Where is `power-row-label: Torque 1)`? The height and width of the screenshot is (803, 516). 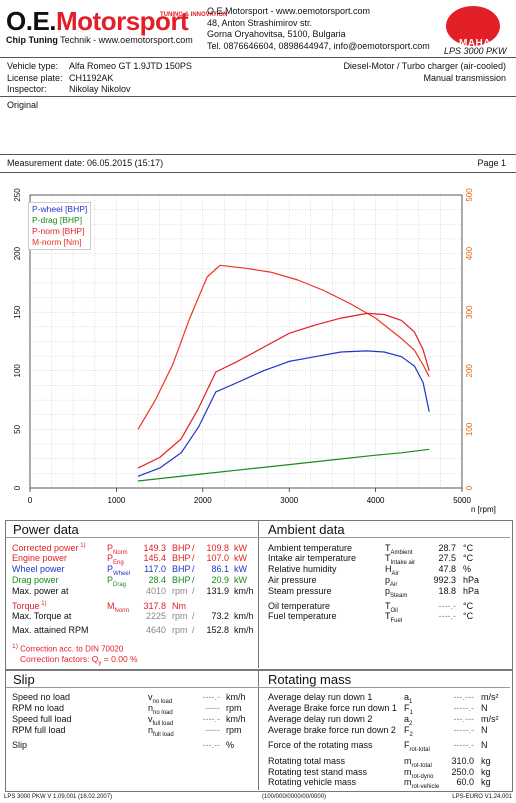 power-row-label: Torque 1) is located at coordinates (29, 606).